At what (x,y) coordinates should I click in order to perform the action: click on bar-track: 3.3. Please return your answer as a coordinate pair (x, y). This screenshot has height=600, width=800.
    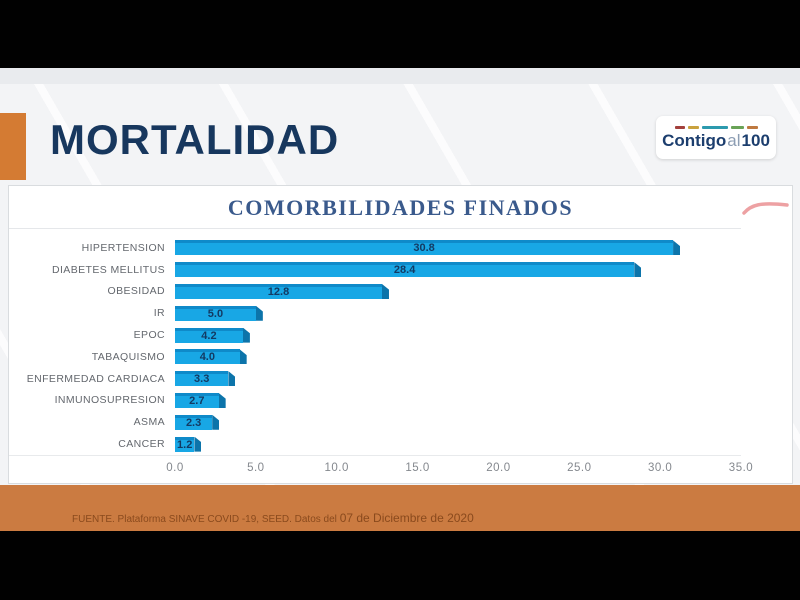
    Looking at the image, I should click on (458, 379).